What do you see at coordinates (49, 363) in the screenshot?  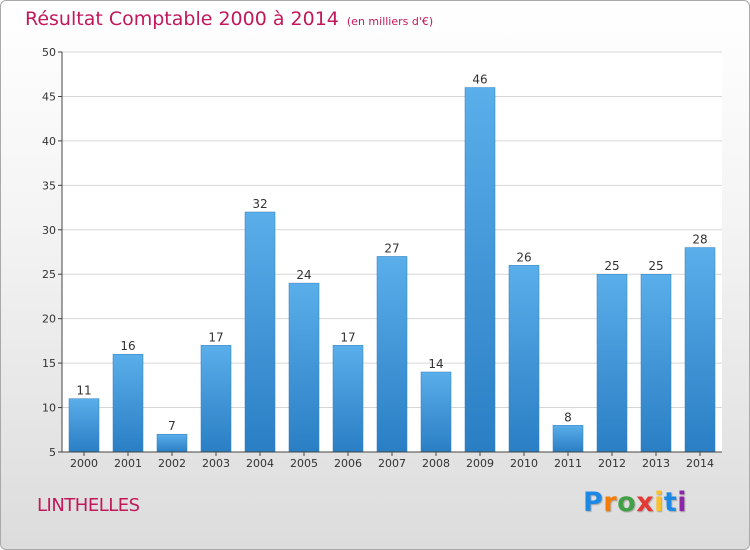 I see `y-tick-label: 15` at bounding box center [49, 363].